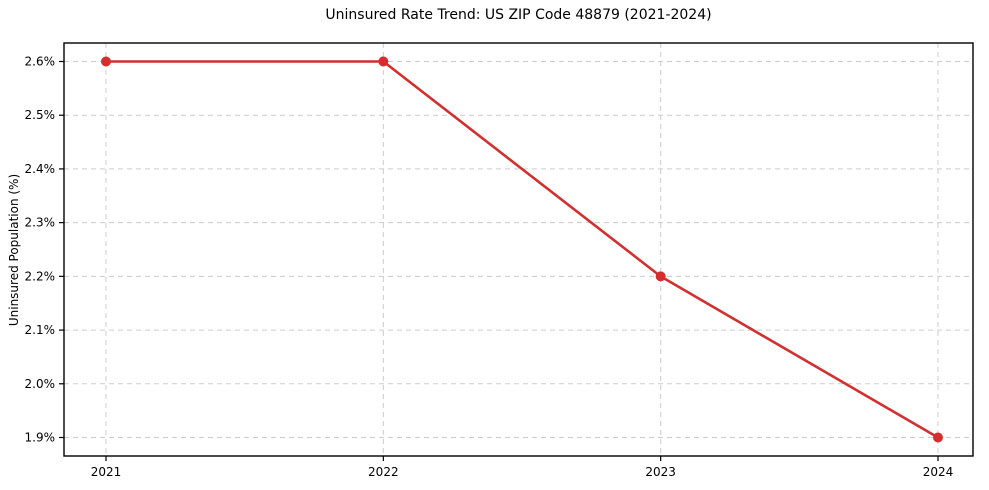  Describe the element at coordinates (40, 62) in the screenshot. I see `y-tick-label: 2.6%` at that location.